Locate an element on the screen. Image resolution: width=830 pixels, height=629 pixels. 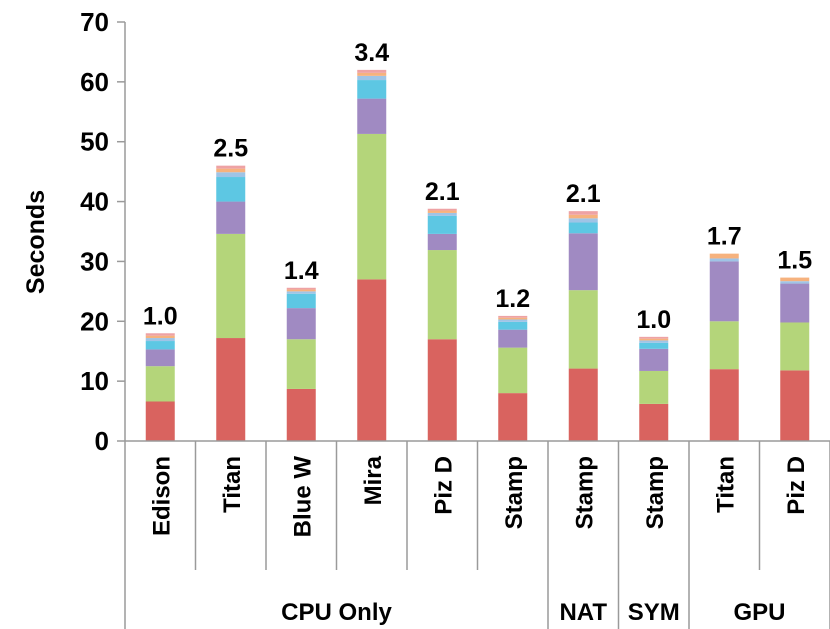
group-label: NAT is located at coordinates (583, 612).